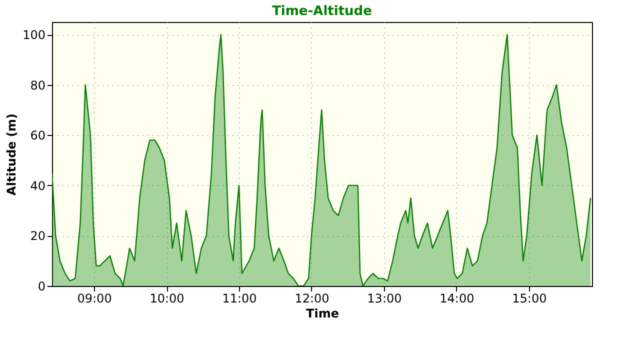  Describe the element at coordinates (457, 299) in the screenshot. I see `x-tick-label: 14:00` at that location.